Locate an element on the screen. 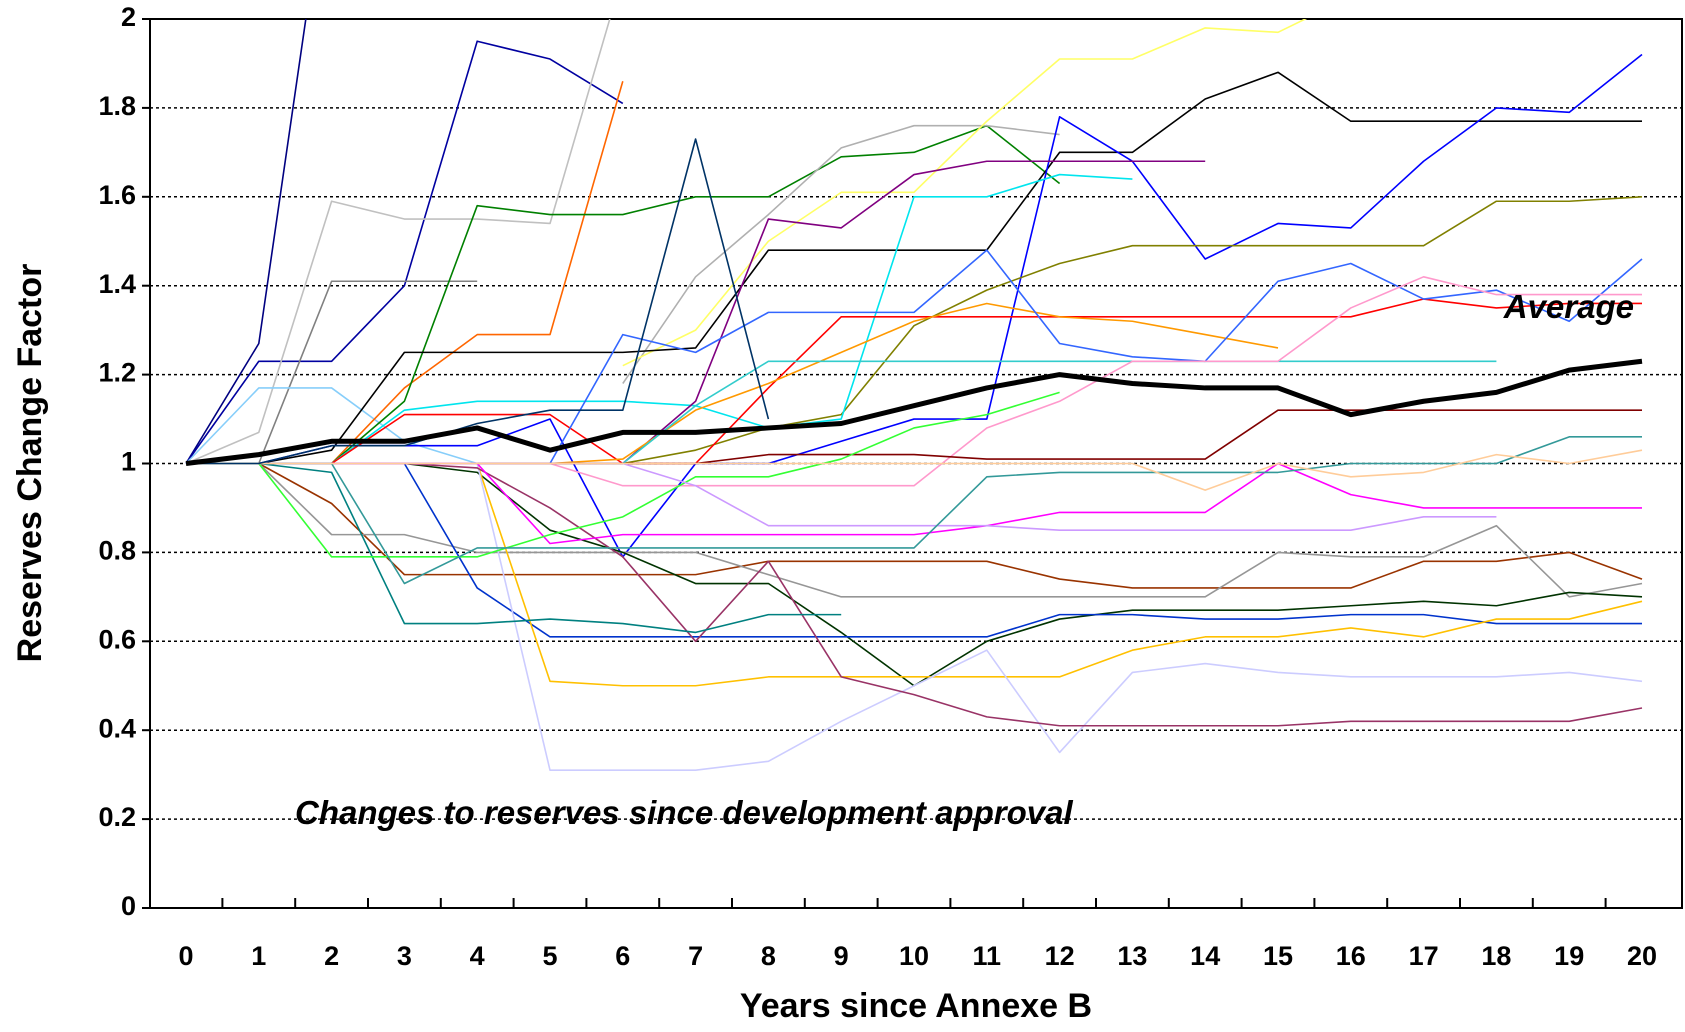 This screenshot has height=1032, width=1685. y-tick-label: 1.4 is located at coordinates (117, 284).